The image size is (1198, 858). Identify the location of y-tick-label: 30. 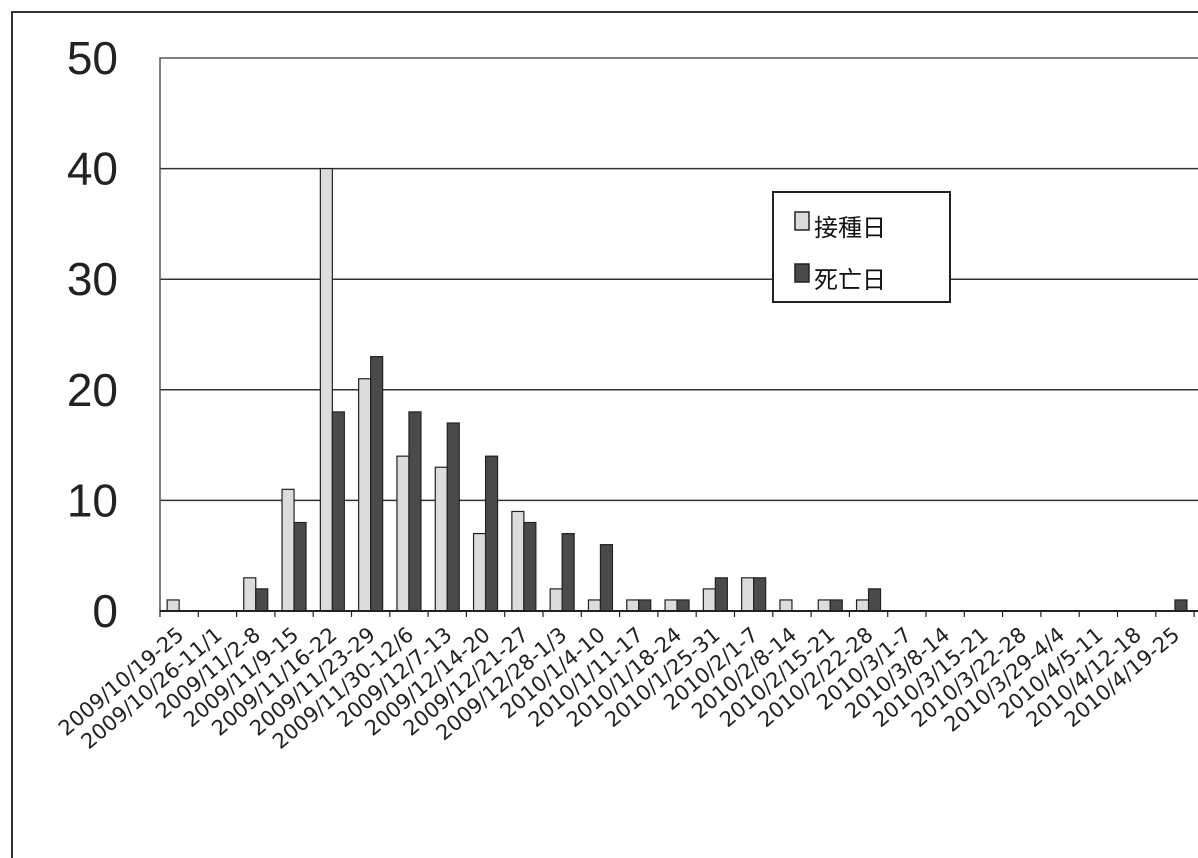
(92, 279).